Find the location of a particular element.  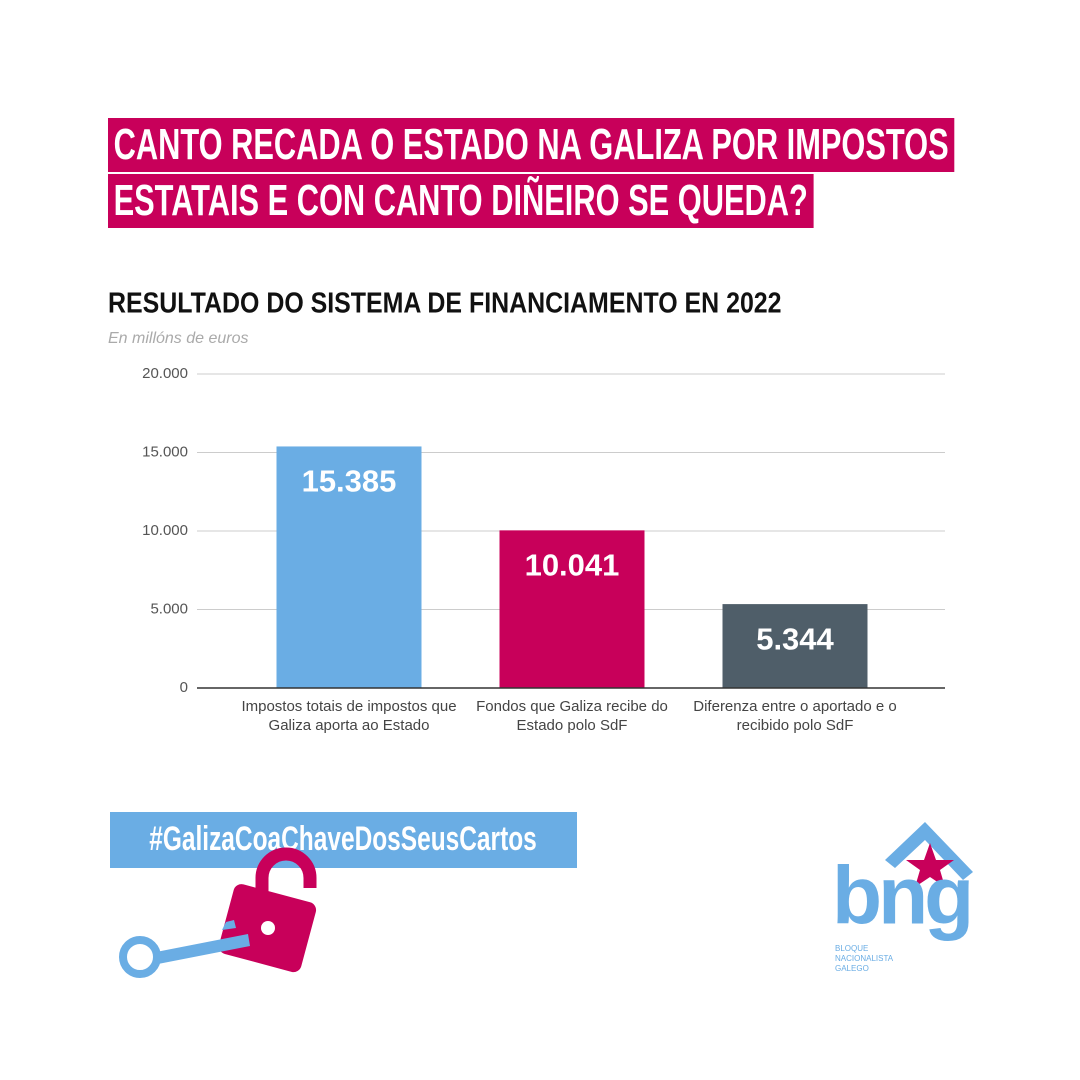

y-tick-label: 0 is located at coordinates (184, 687).